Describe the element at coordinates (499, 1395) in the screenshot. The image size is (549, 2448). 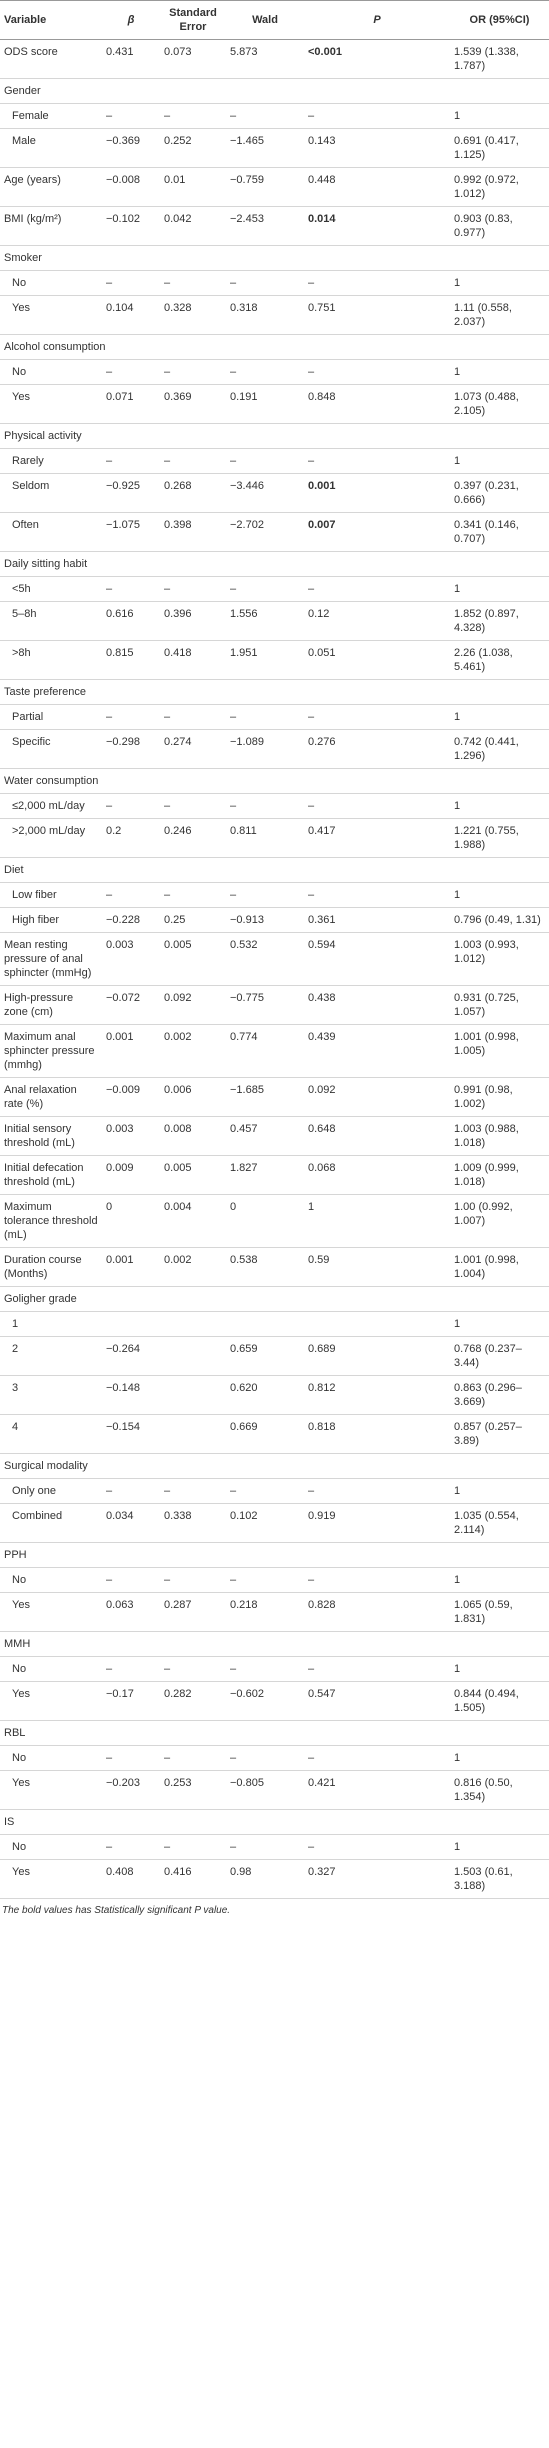
I see `value-cell: 0.863 (0.296–3.669)` at that location.